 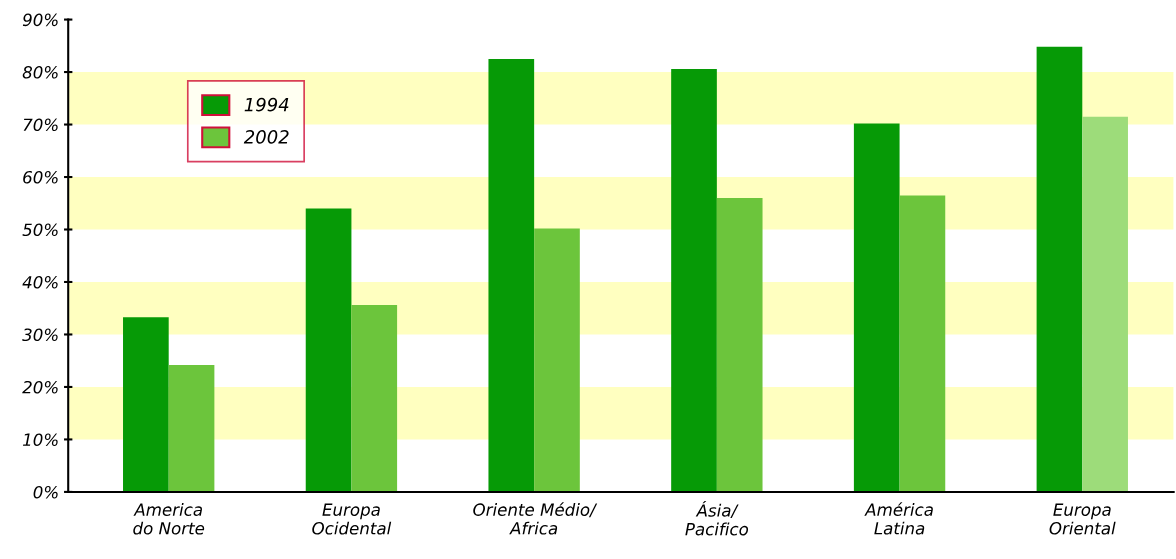 What do you see at coordinates (717, 518) in the screenshot?
I see `x-tick-label: Ásia/ Pacifico` at bounding box center [717, 518].